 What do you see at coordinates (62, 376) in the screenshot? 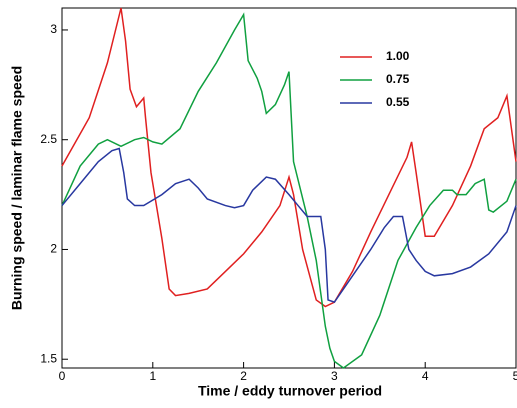
I see `x-tick-label: 0` at bounding box center [62, 376].